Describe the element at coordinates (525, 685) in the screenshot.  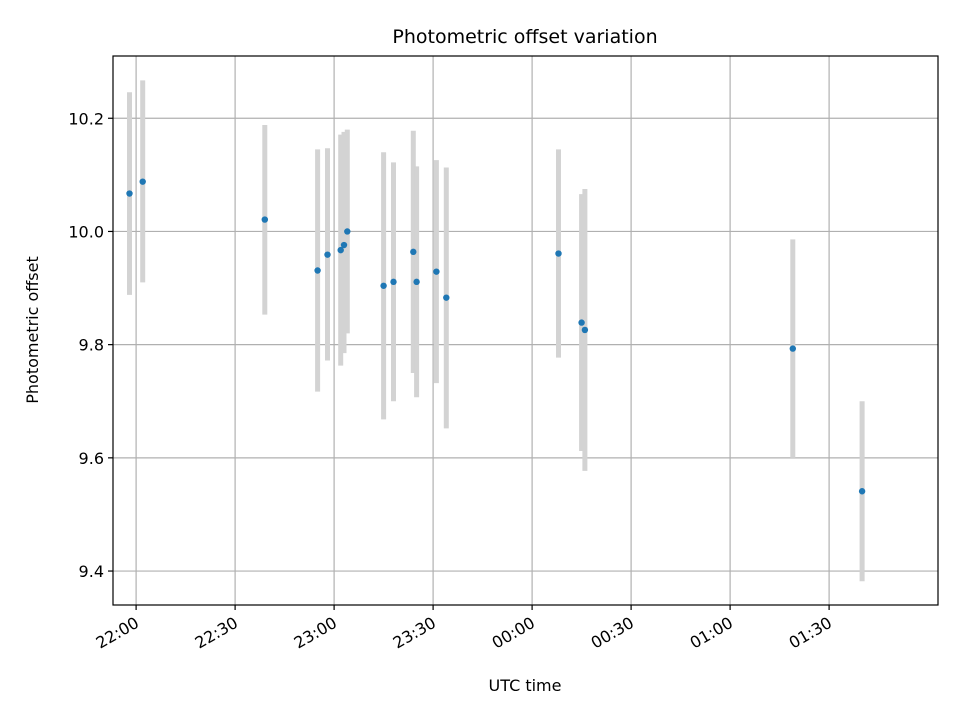
I see `x-axis-label: UTC time` at that location.